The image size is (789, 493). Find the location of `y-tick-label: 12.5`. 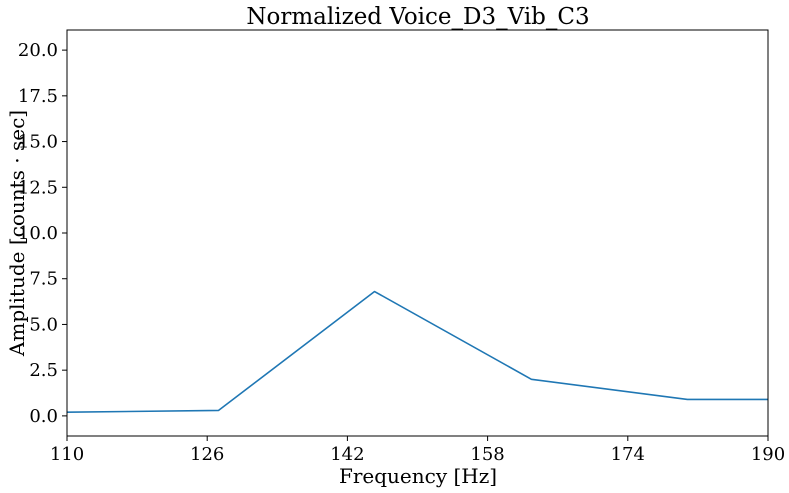

y-tick-label: 12.5 is located at coordinates (38, 187).